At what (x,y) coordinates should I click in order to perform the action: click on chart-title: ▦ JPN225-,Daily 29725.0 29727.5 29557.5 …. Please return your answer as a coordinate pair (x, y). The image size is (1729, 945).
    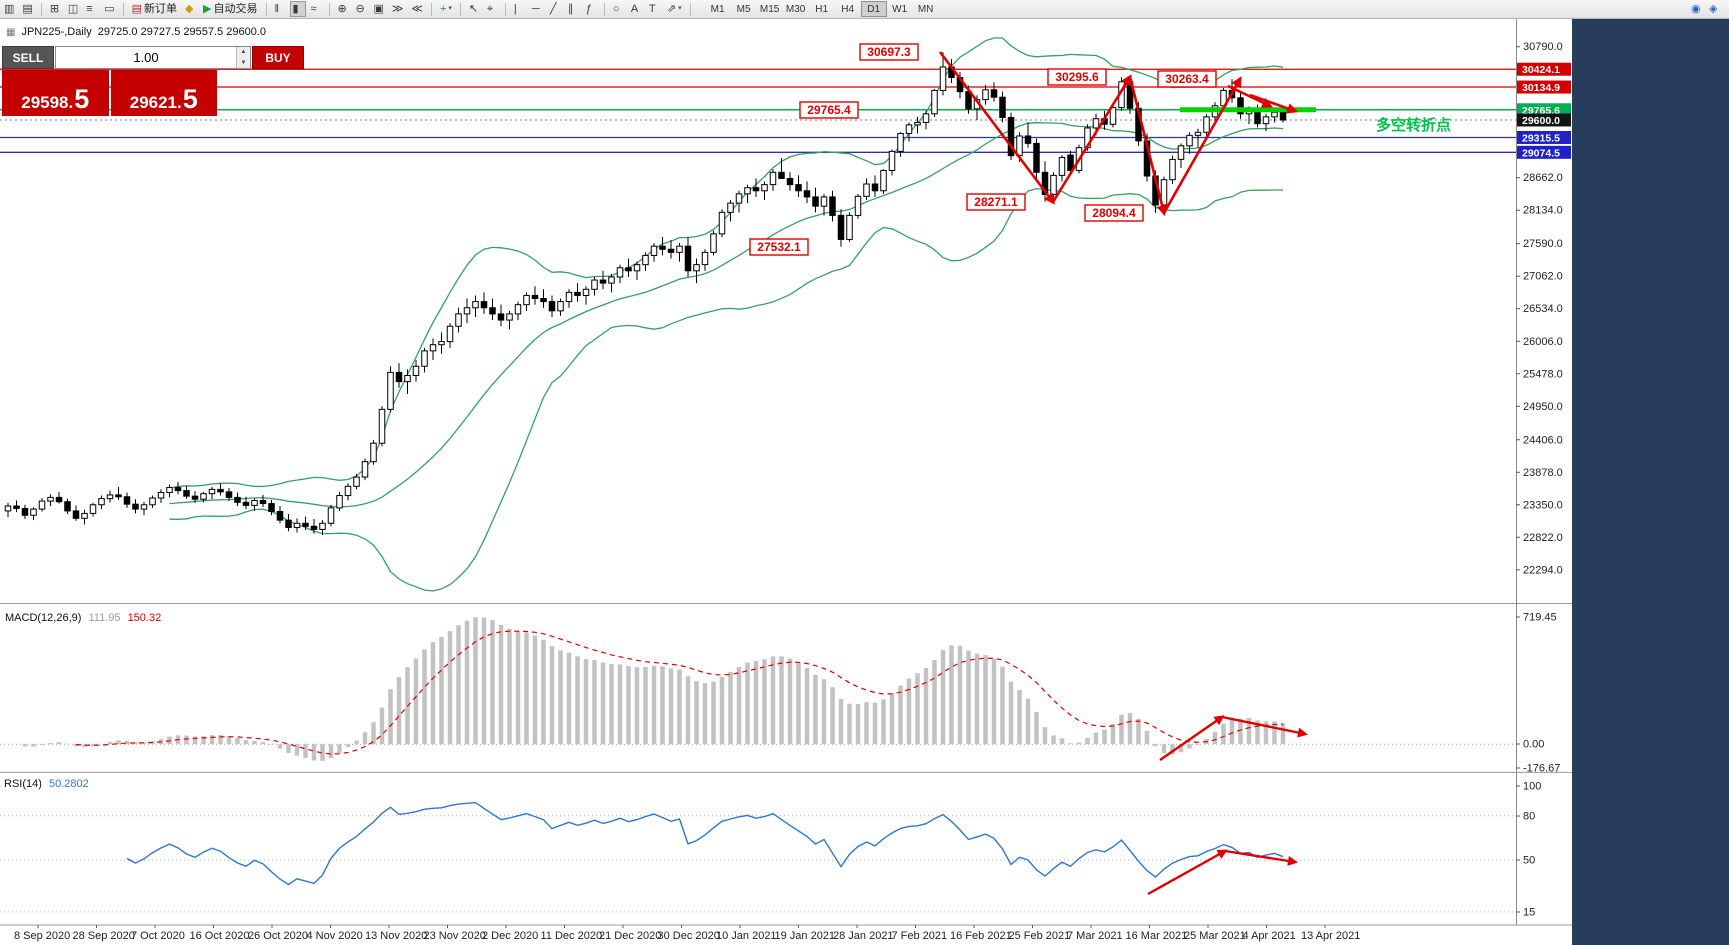
    Looking at the image, I should click on (136, 32).